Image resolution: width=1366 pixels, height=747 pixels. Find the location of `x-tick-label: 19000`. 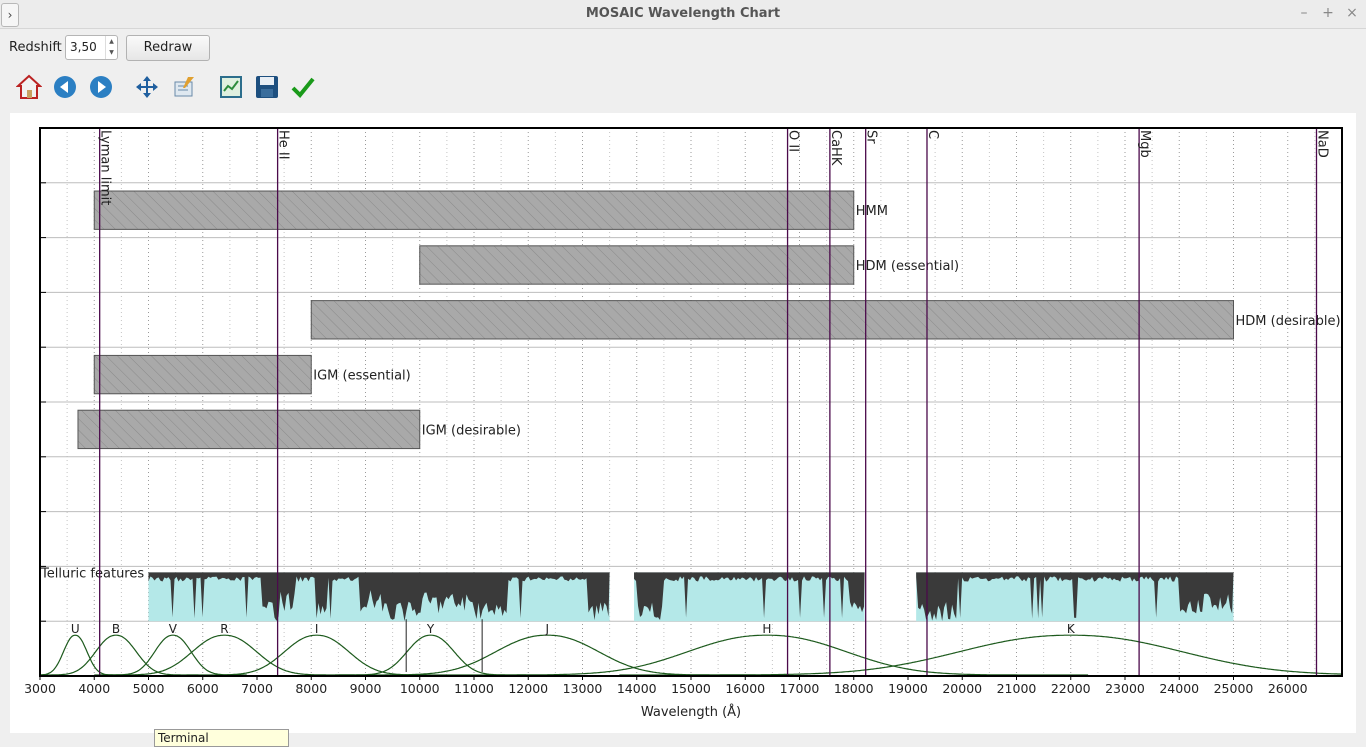

x-tick-label: 19000 is located at coordinates (908, 688).